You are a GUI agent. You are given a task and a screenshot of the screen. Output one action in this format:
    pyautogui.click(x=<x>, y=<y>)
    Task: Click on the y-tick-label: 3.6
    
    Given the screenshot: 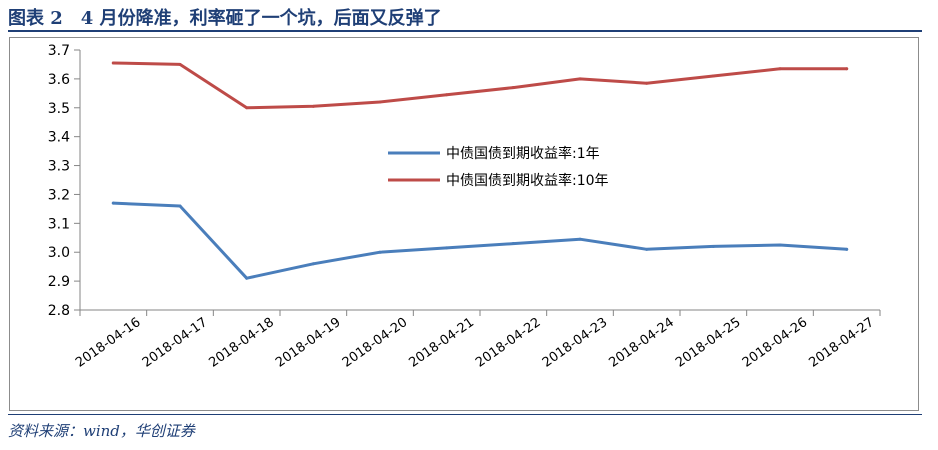 What is the action you would take?
    pyautogui.click(x=59, y=80)
    